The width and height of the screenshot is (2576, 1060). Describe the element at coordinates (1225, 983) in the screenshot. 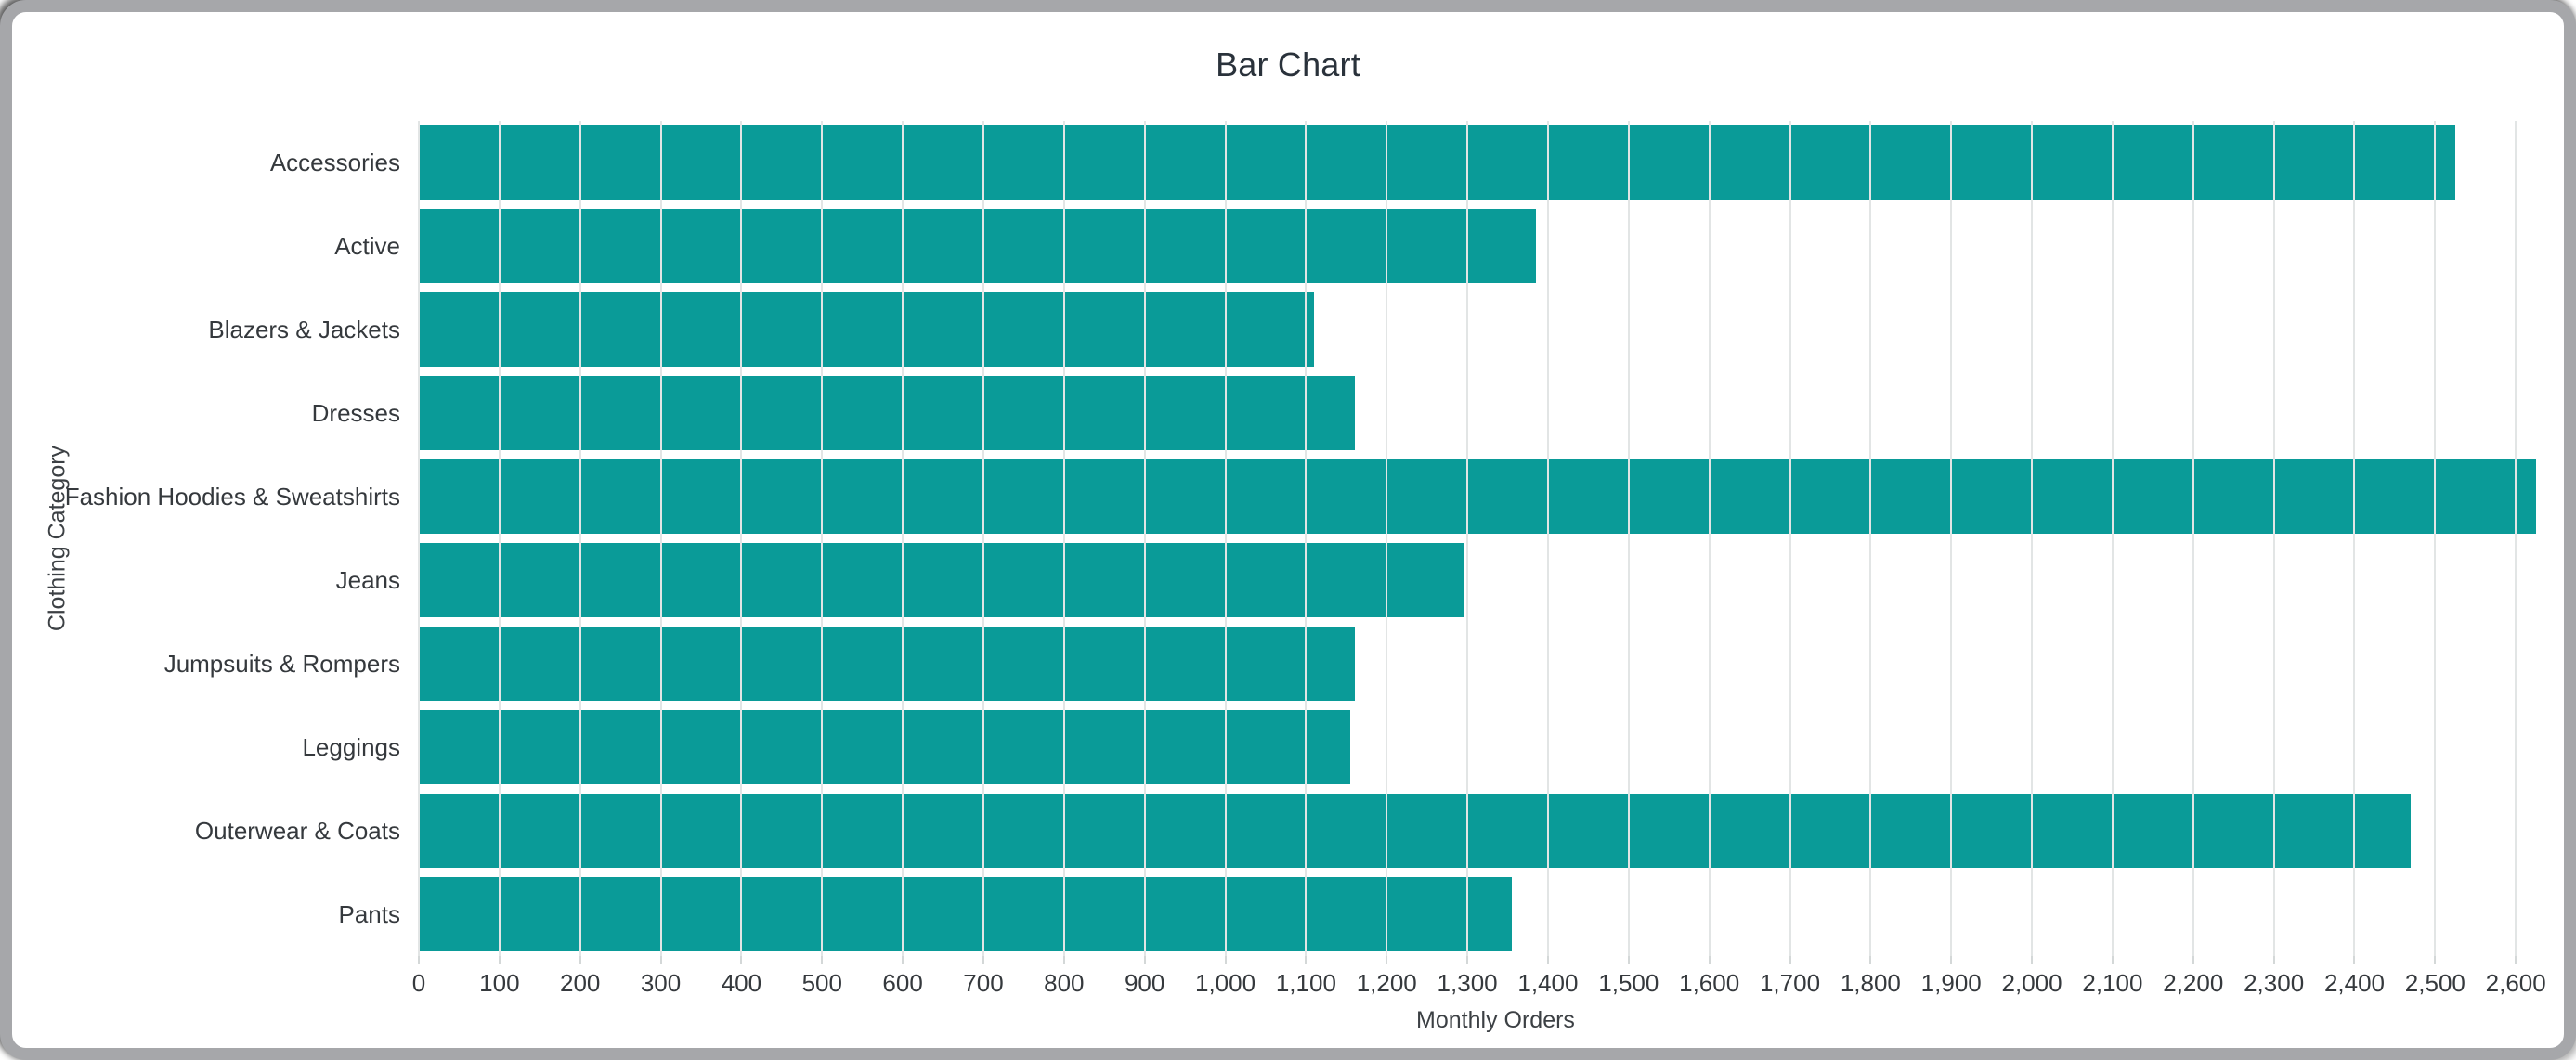

I see `x-tick-label-1000: 1,000` at that location.